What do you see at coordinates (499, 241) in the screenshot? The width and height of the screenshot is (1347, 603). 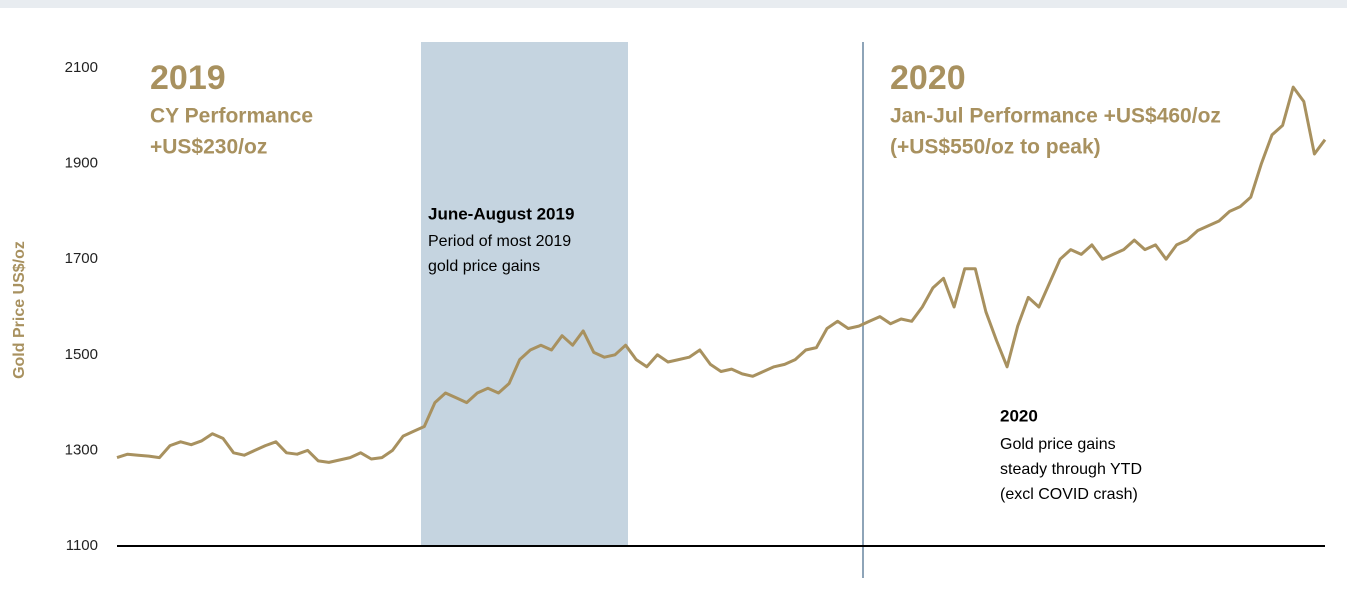 I see `annotation-line: Period of most 2019` at bounding box center [499, 241].